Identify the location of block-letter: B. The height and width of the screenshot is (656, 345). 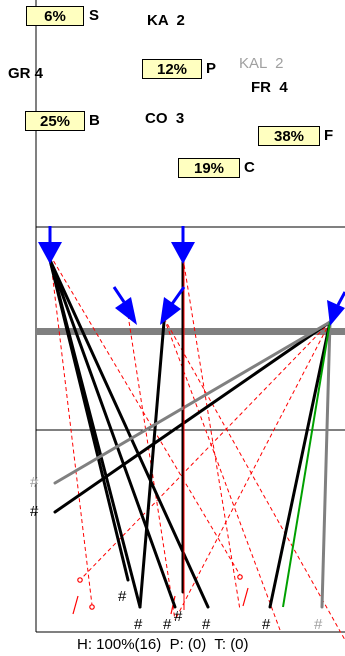
(94, 120).